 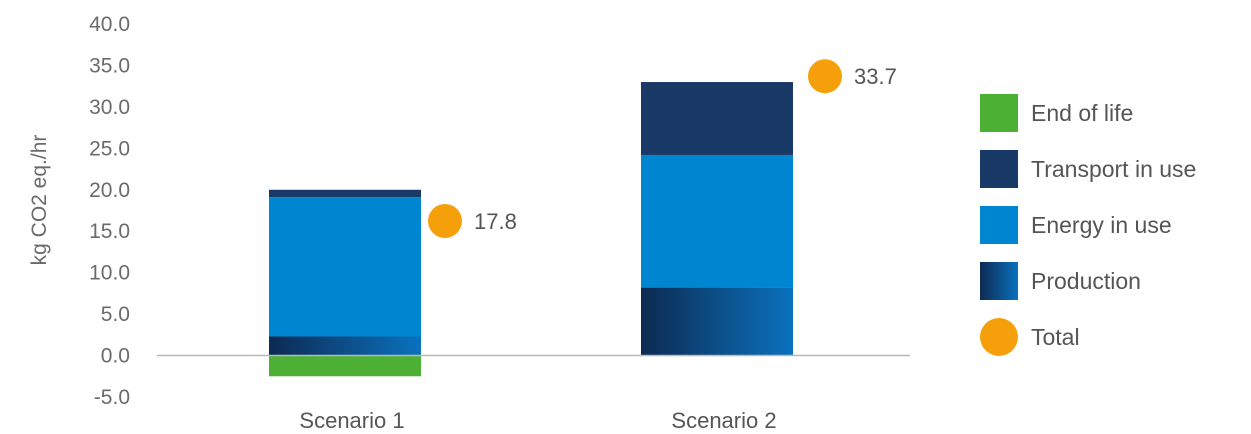 What do you see at coordinates (495, 221) in the screenshot?
I see `total-value-label: 17.8` at bounding box center [495, 221].